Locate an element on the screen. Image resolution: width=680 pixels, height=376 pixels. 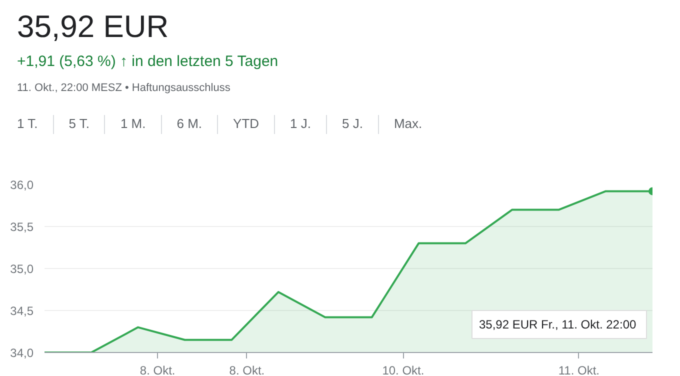
text: 6 M. is located at coordinates (189, 124).